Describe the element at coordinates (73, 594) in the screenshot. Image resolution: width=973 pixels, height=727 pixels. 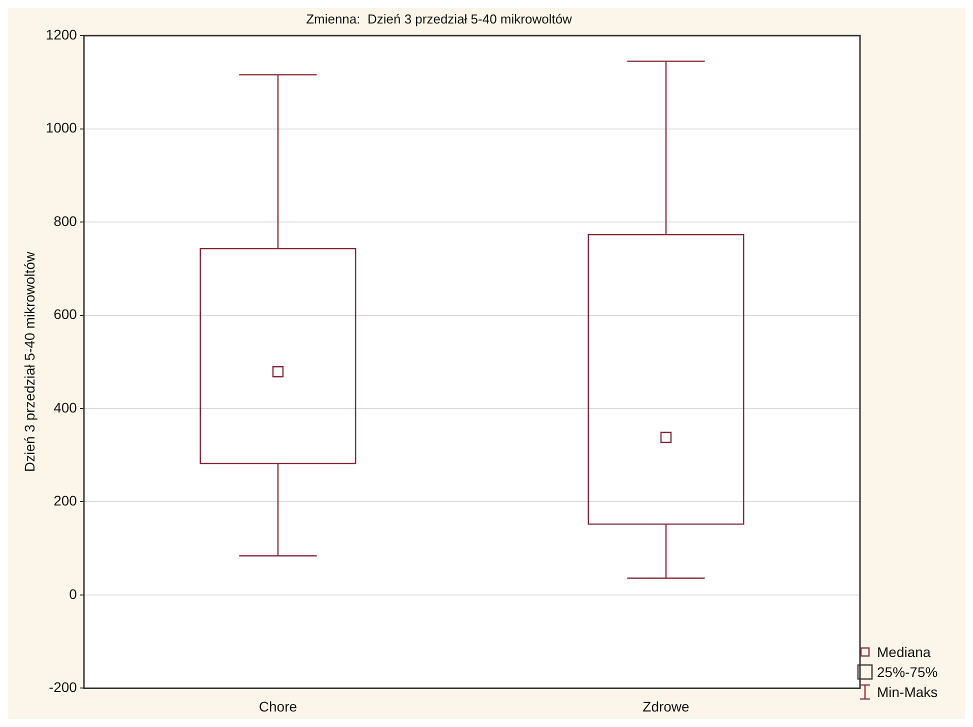
I see `y-tick-label: 0` at that location.